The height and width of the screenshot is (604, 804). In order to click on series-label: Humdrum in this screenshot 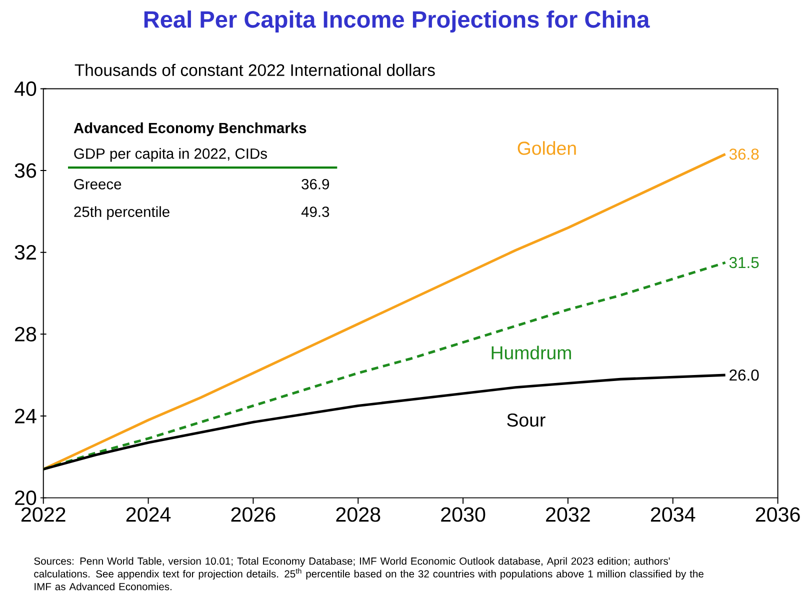, I will do `click(531, 353)`.